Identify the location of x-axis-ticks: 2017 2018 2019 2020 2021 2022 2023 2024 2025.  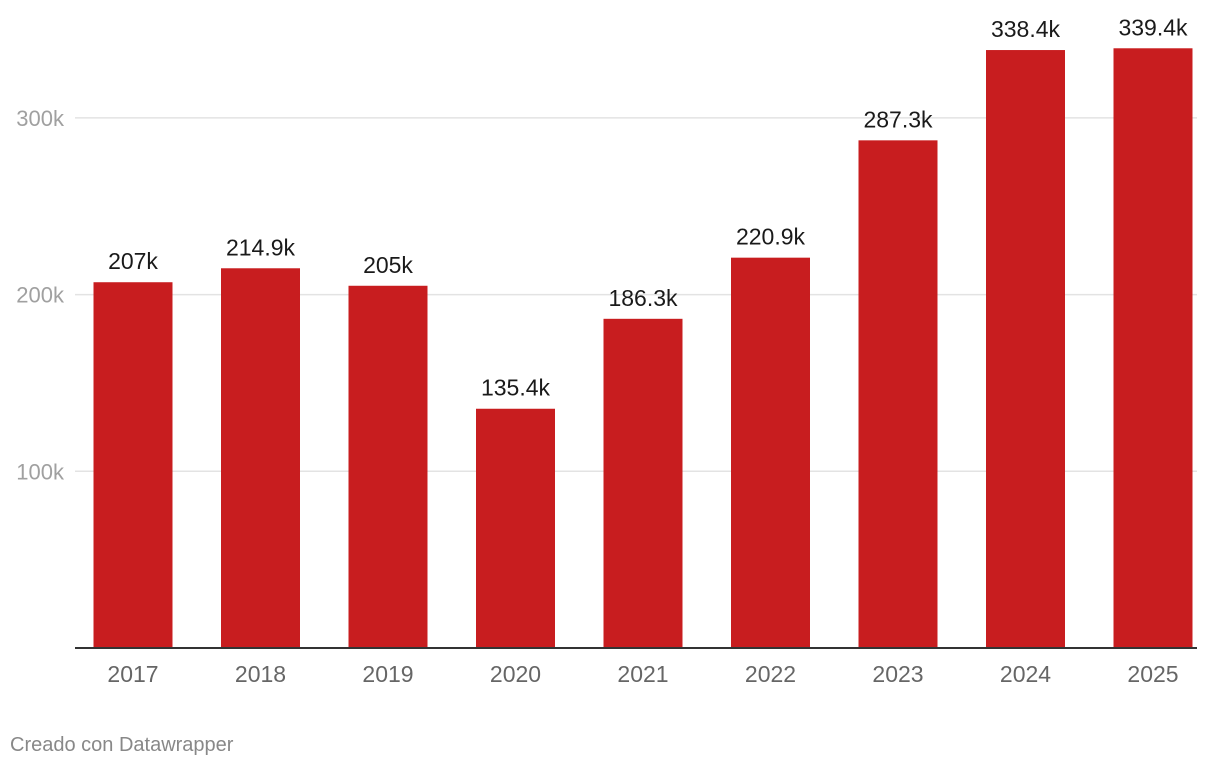
(642, 674).